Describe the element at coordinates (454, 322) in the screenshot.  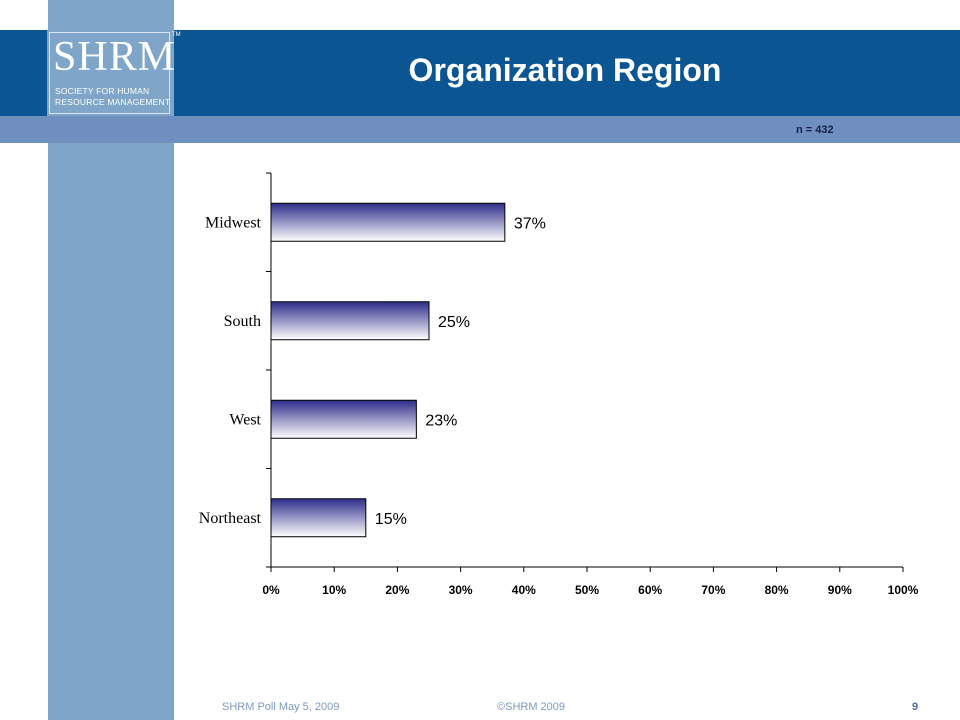
I see `bar-value-label: 25%` at that location.